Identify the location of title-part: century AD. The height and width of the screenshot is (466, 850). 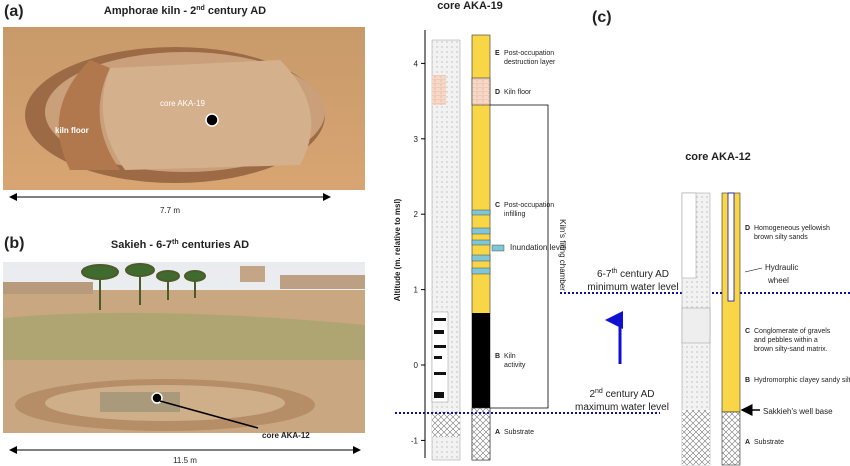
(235, 11).